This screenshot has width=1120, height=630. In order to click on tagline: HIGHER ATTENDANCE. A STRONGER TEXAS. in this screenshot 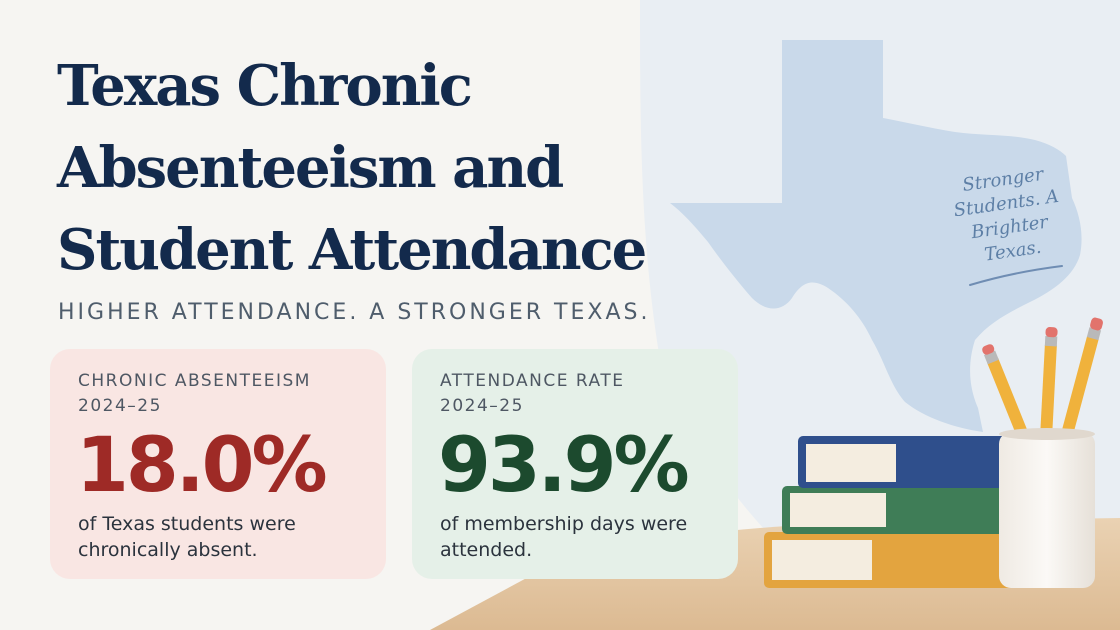, I will do `click(354, 312)`.